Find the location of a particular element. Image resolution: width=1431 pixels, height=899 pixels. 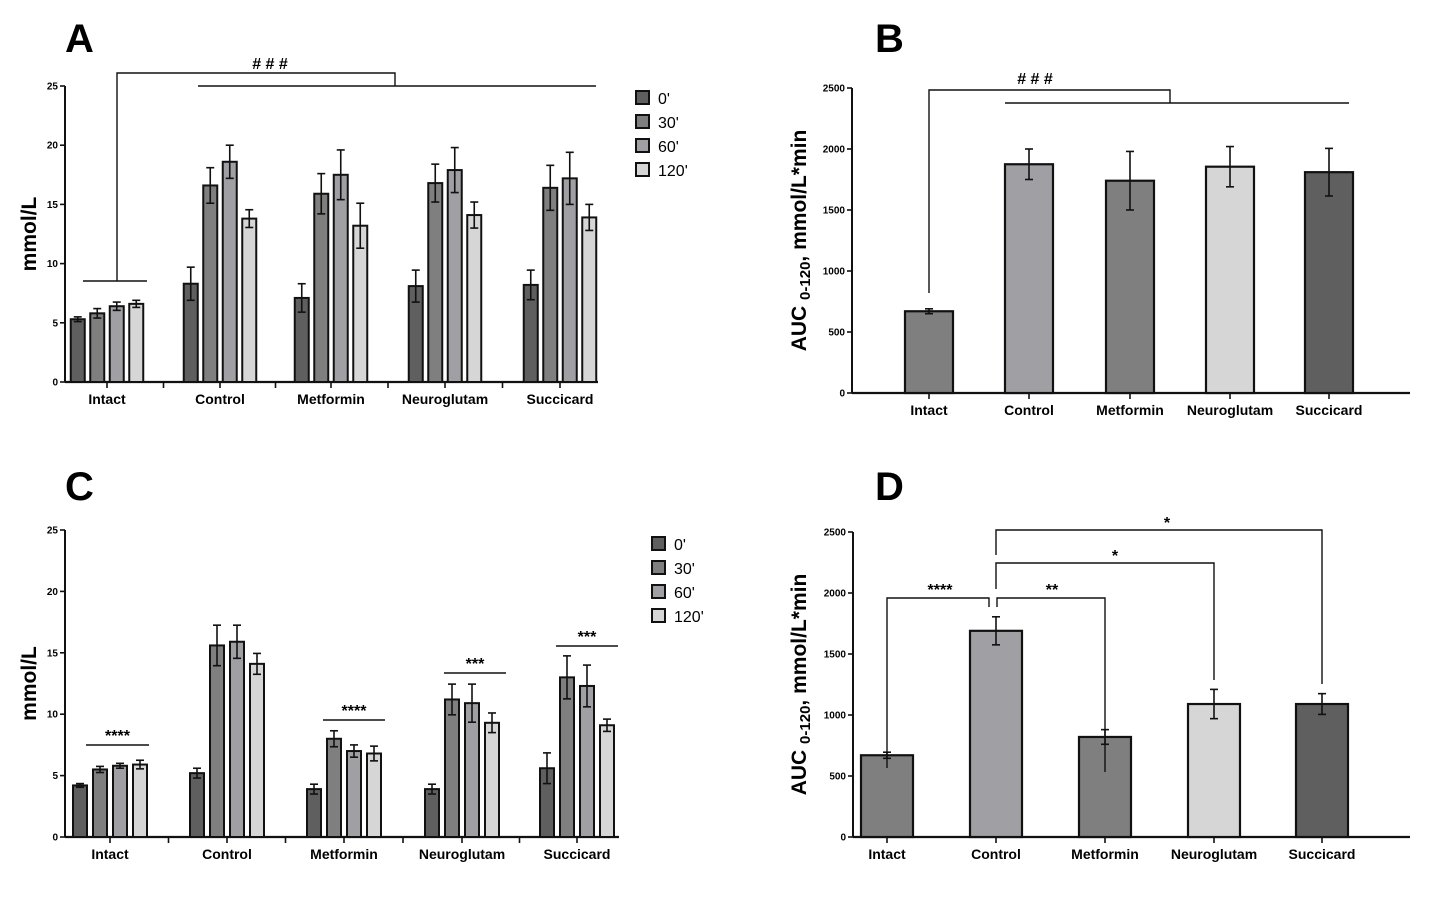

y-tick-label: 20 is located at coordinates (53, 146).